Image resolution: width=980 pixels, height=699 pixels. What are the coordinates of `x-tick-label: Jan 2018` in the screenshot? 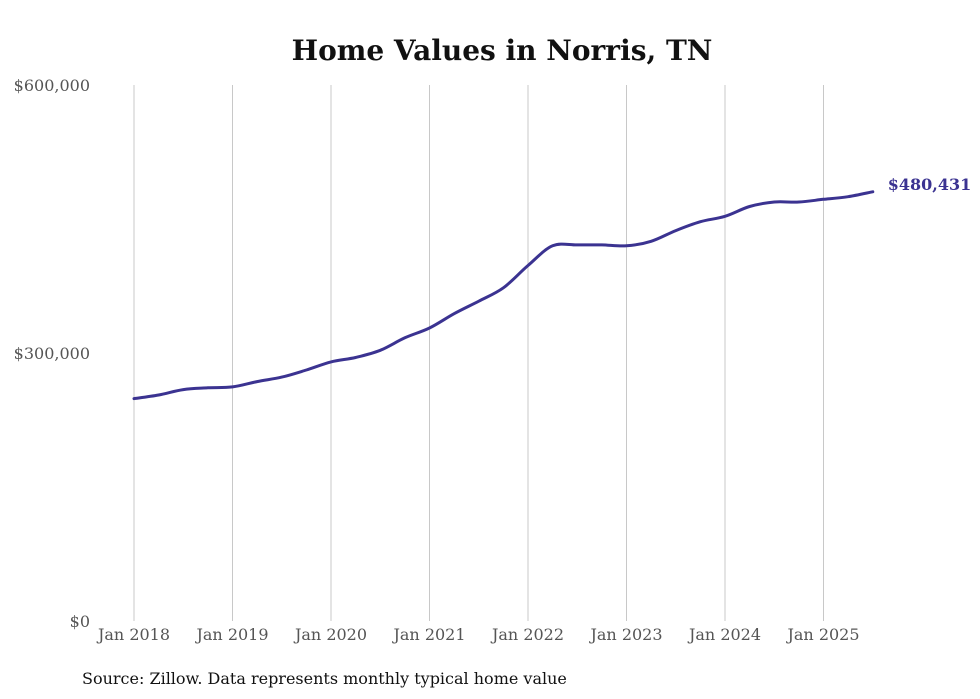 It's located at (133, 634).